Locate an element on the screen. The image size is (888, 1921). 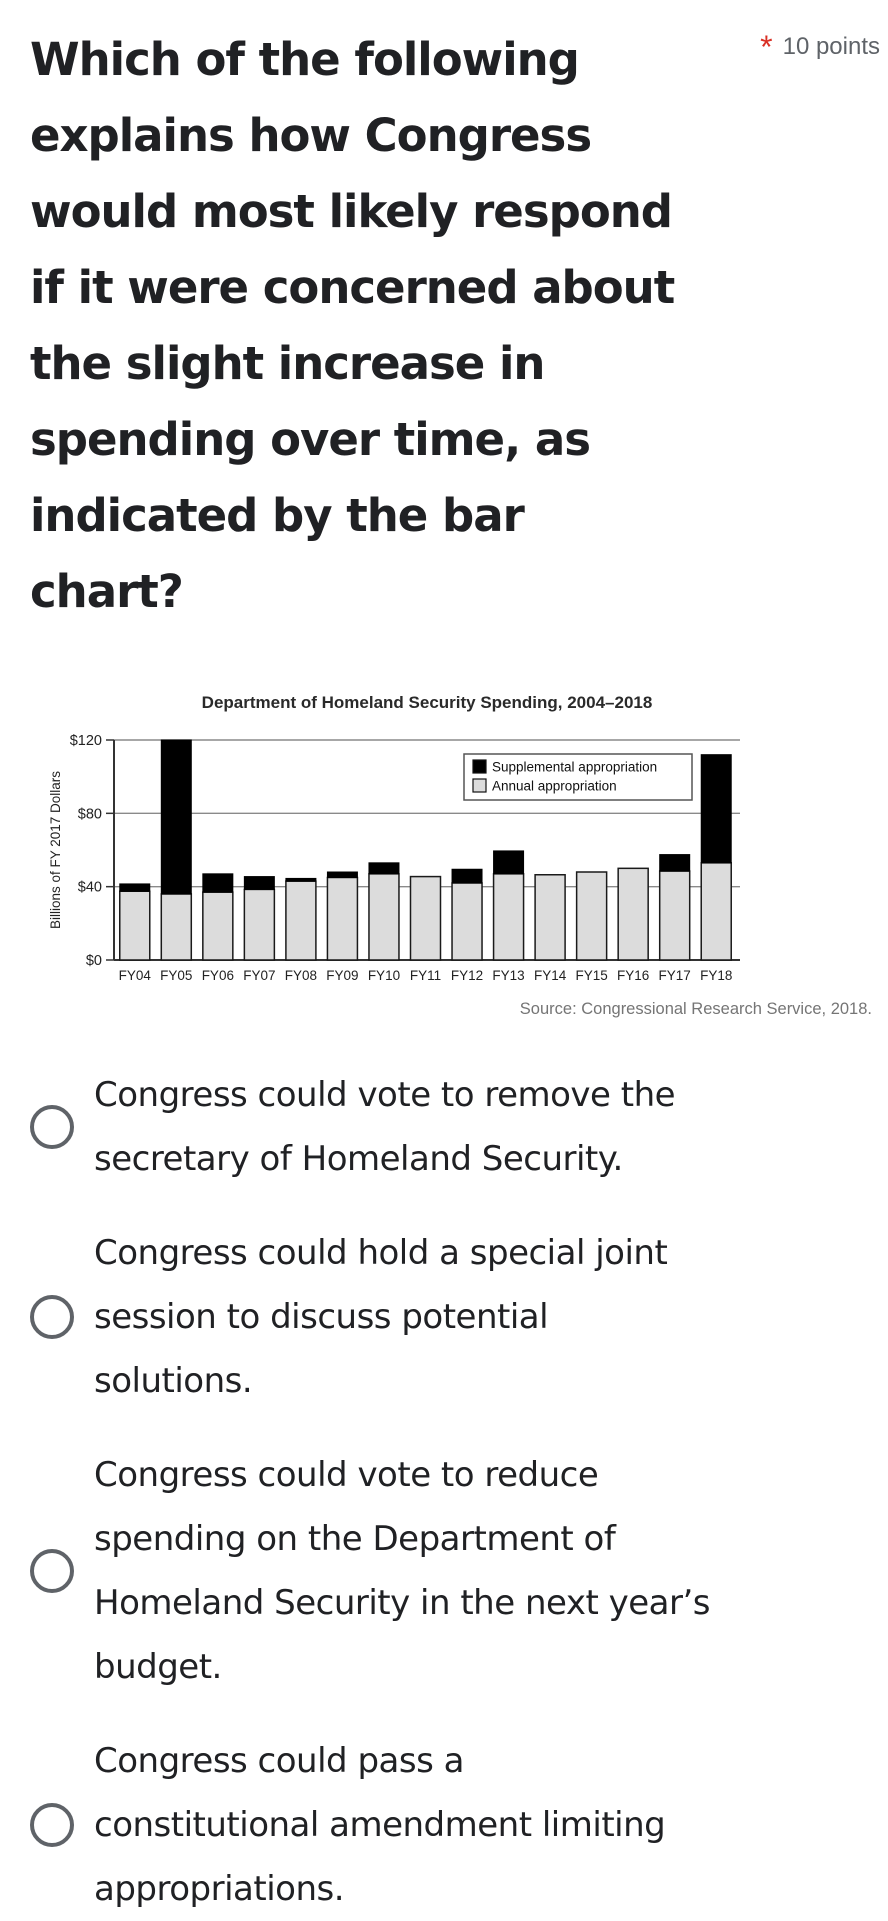
annual-bar-FY16 is located at coordinates (633, 914).